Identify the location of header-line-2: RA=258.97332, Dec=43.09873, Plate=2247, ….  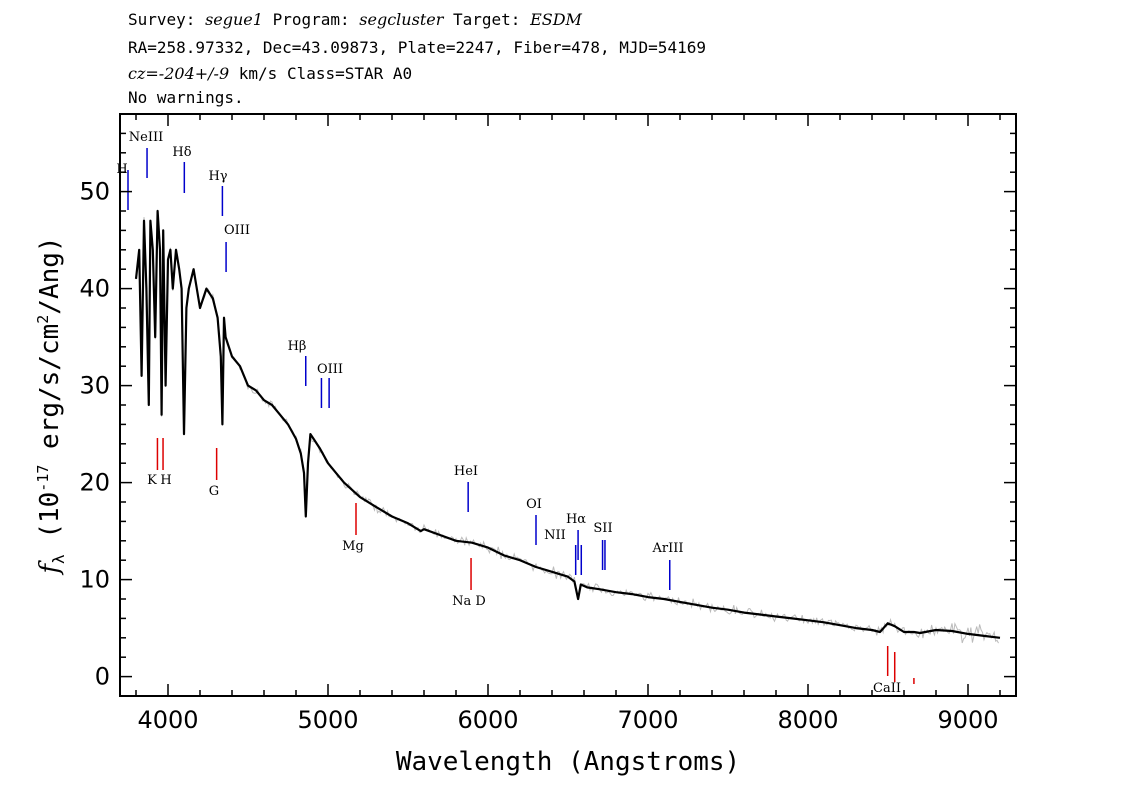
(417, 47).